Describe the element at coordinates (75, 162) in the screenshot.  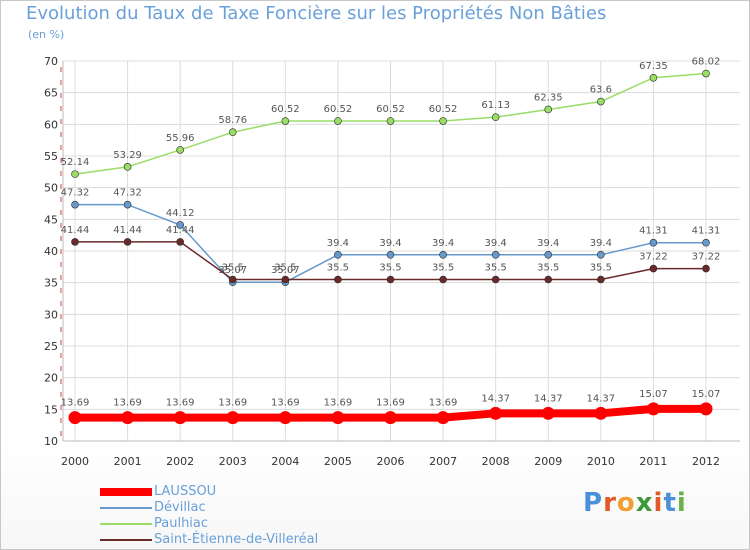
I see `data-label-paulhiac: 52.14` at that location.